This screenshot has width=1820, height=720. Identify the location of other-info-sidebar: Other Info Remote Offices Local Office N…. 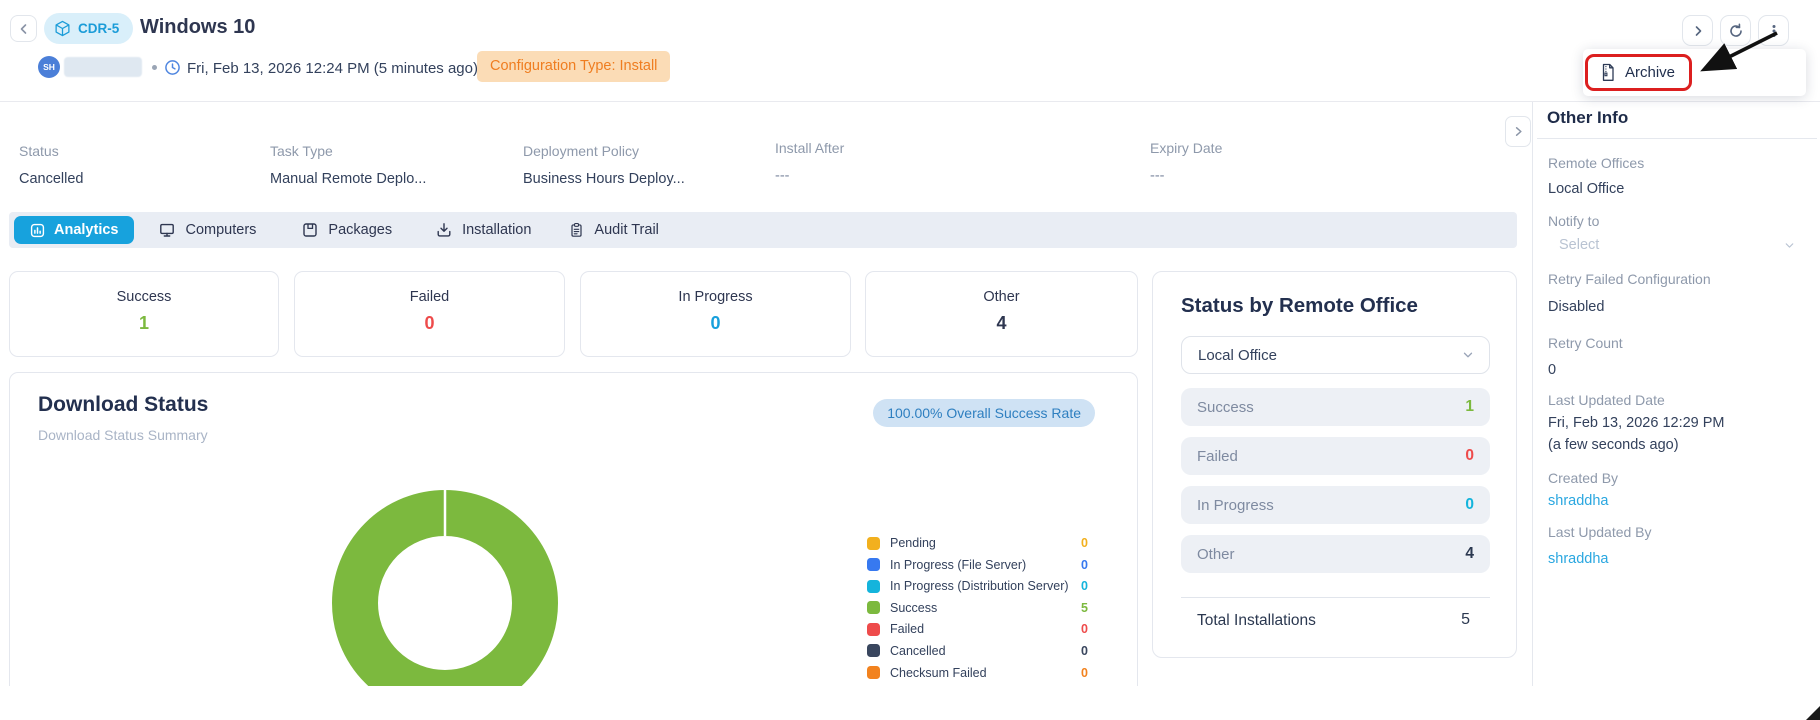
(1676, 394).